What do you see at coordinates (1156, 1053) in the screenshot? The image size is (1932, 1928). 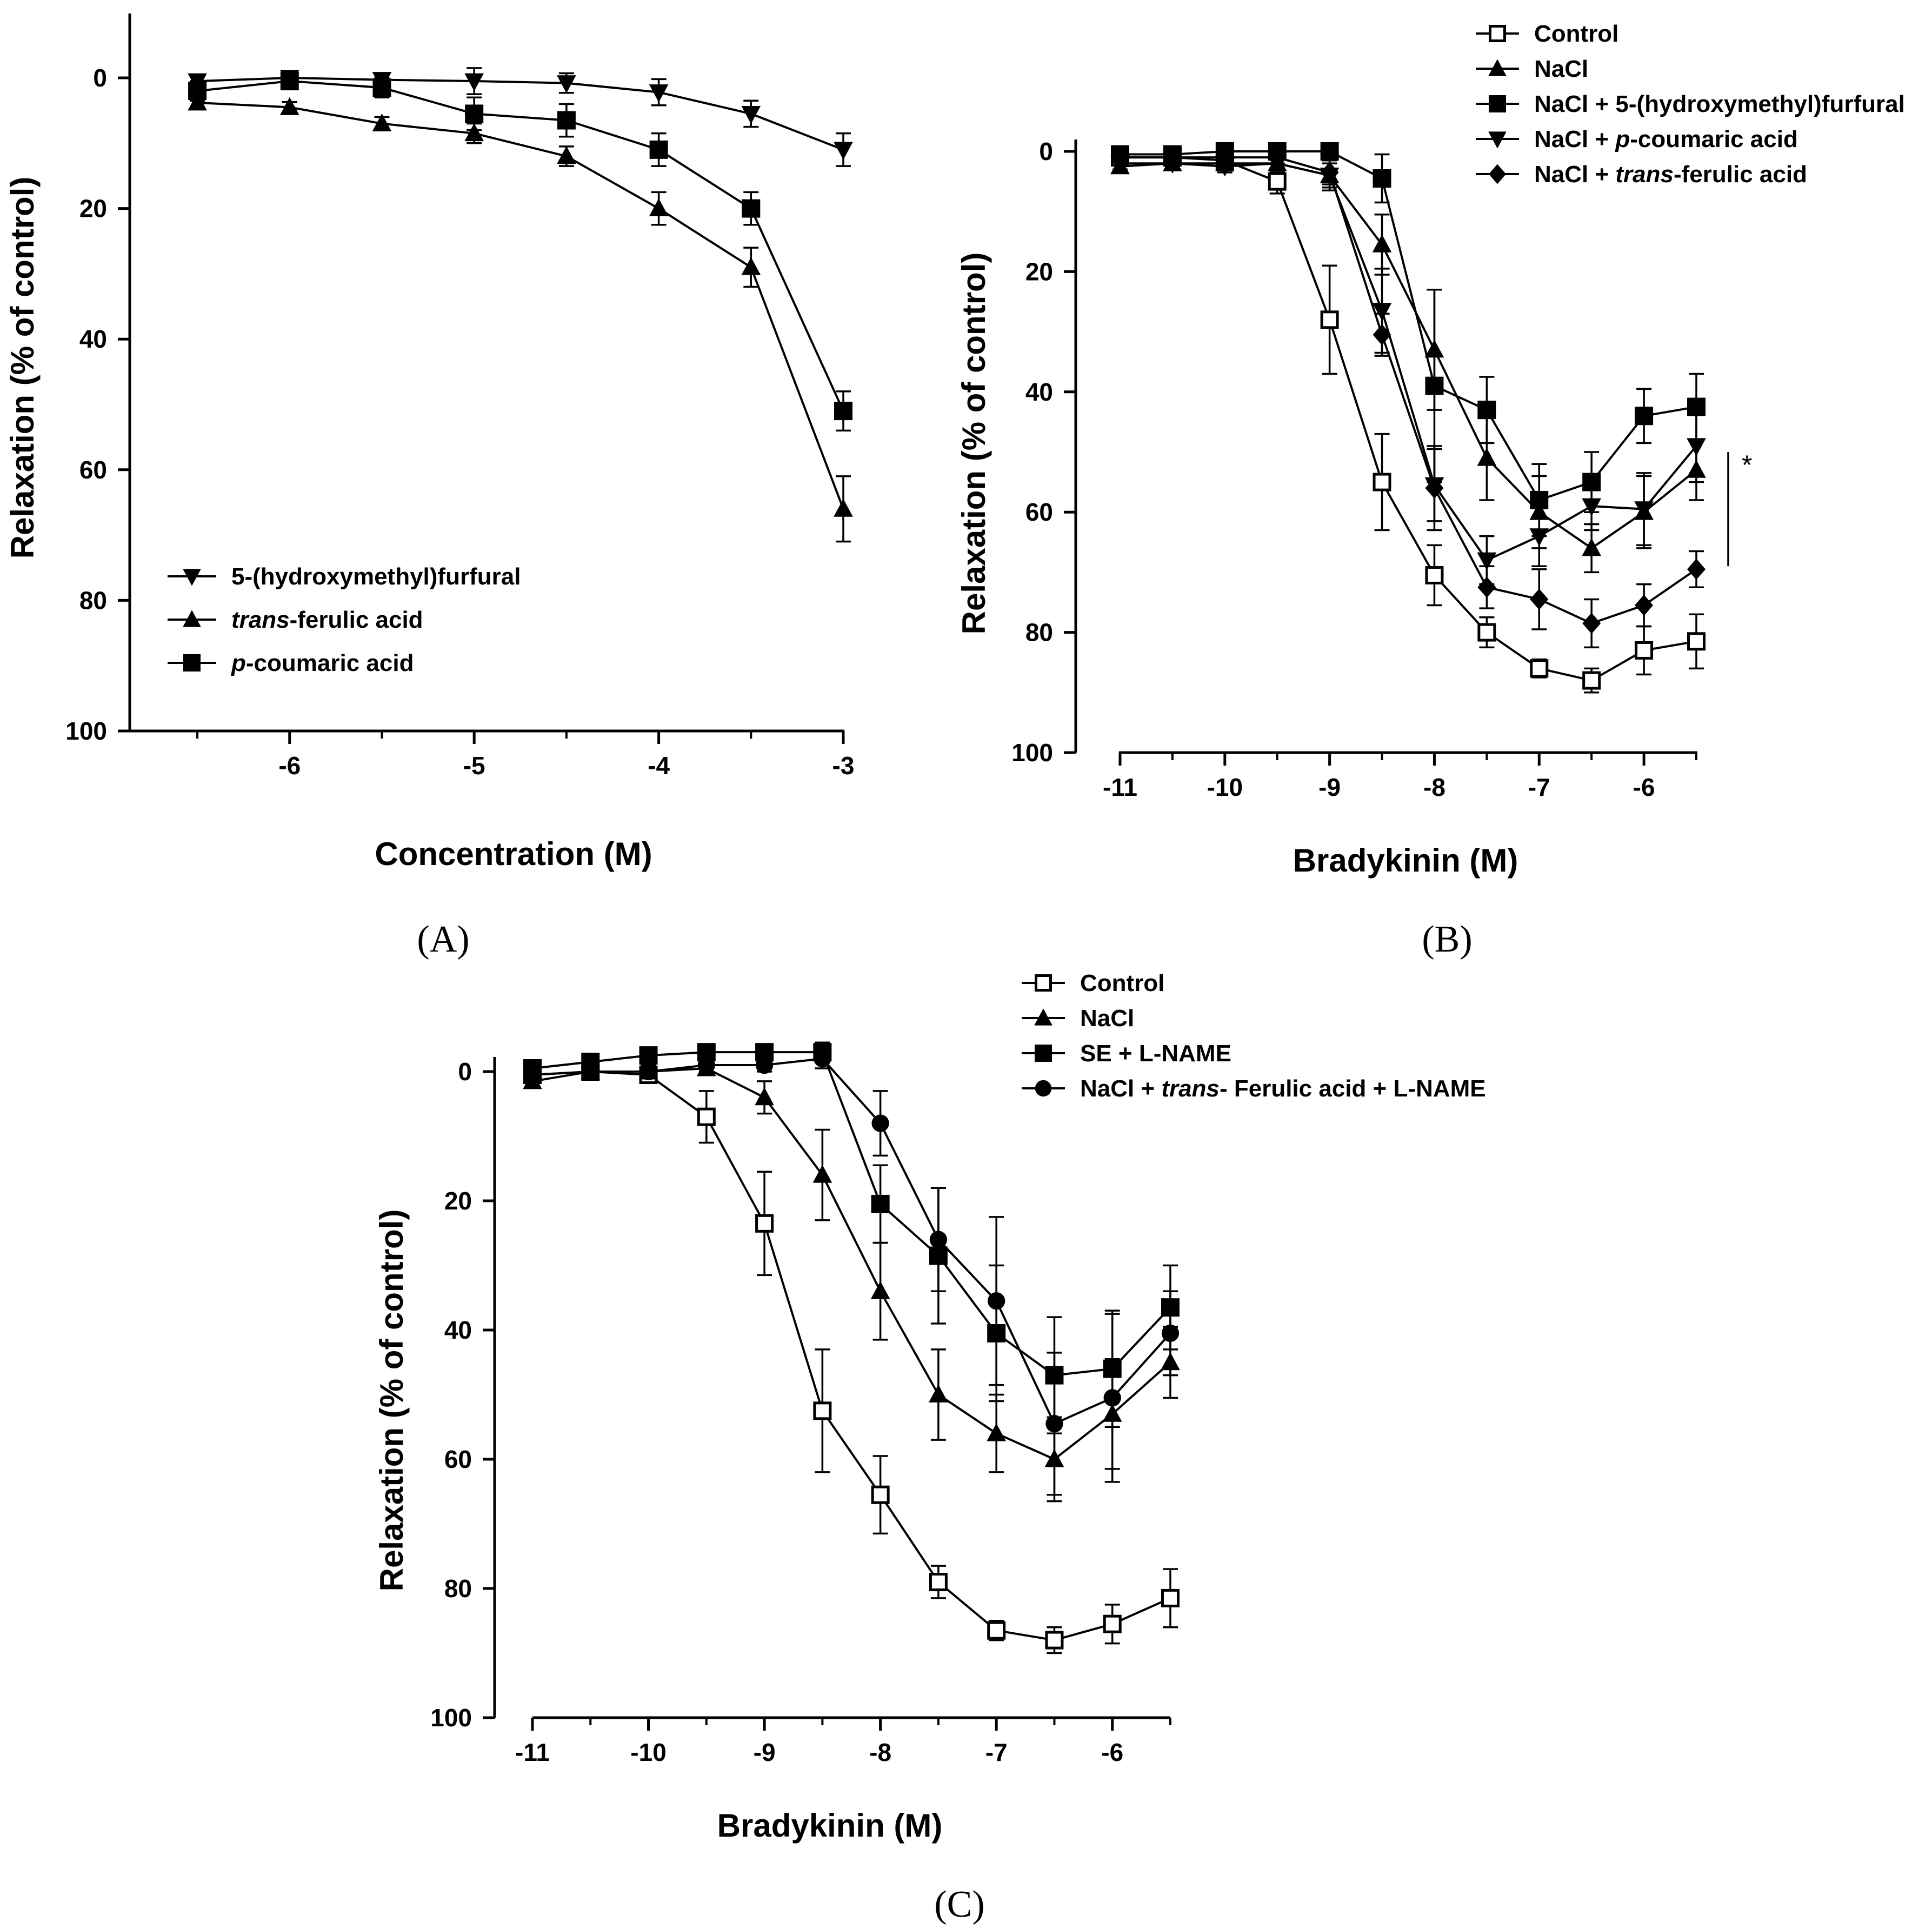 I see `legend-label: SE + L-NAME` at bounding box center [1156, 1053].